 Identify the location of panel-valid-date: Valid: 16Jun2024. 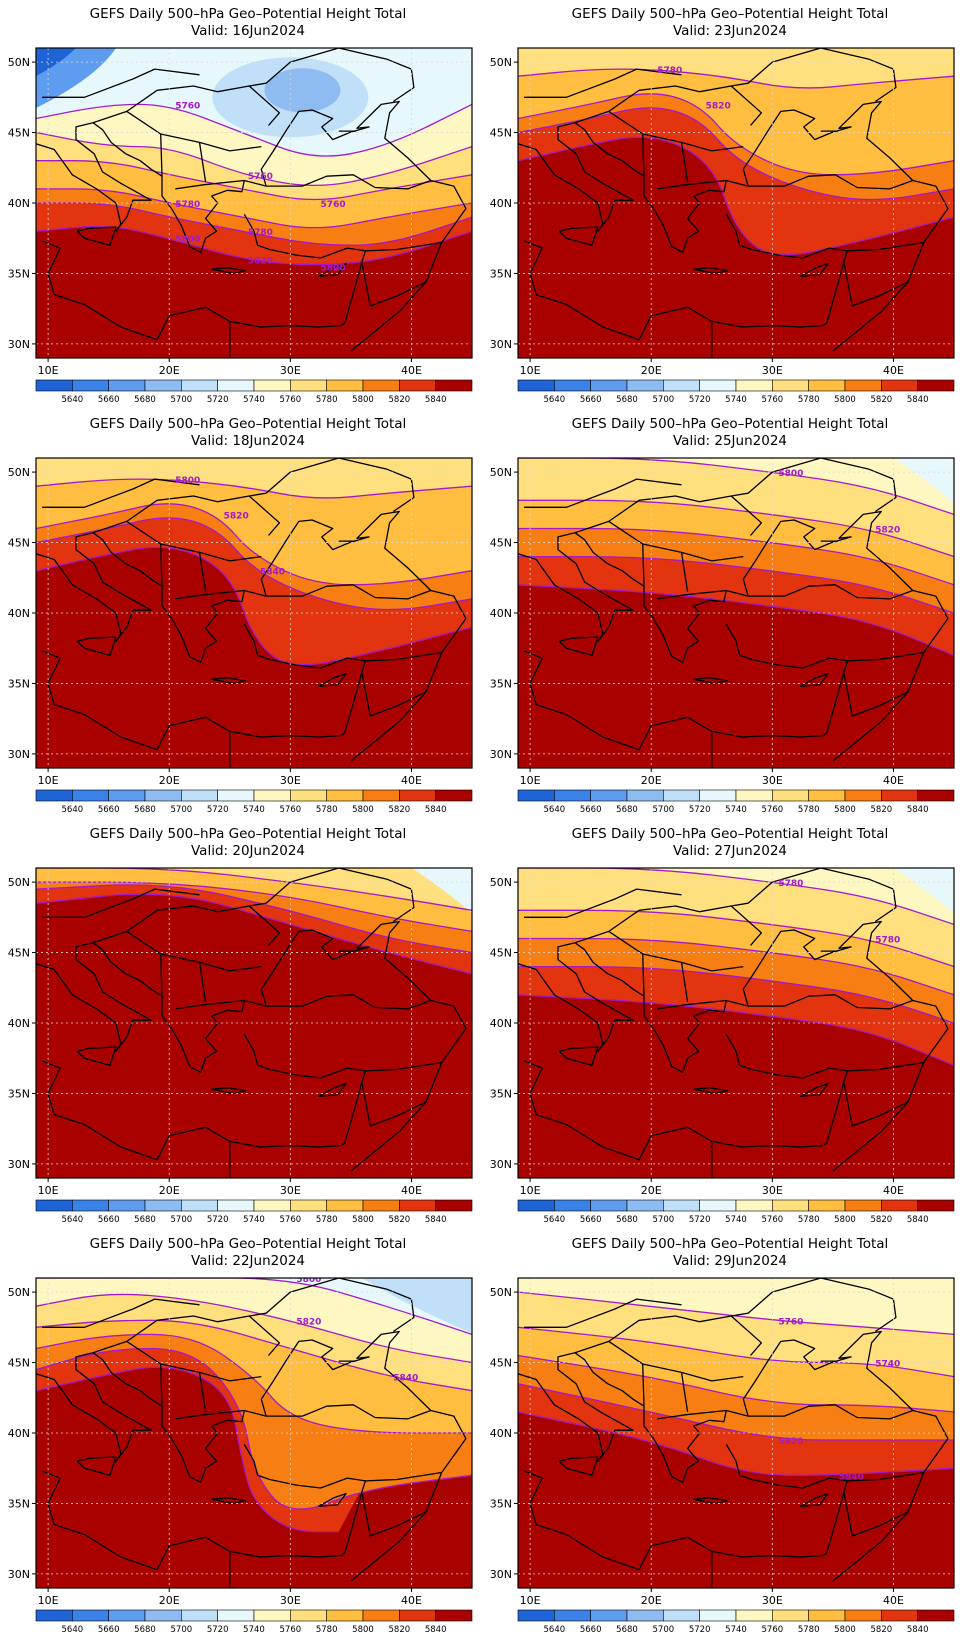
(248, 31).